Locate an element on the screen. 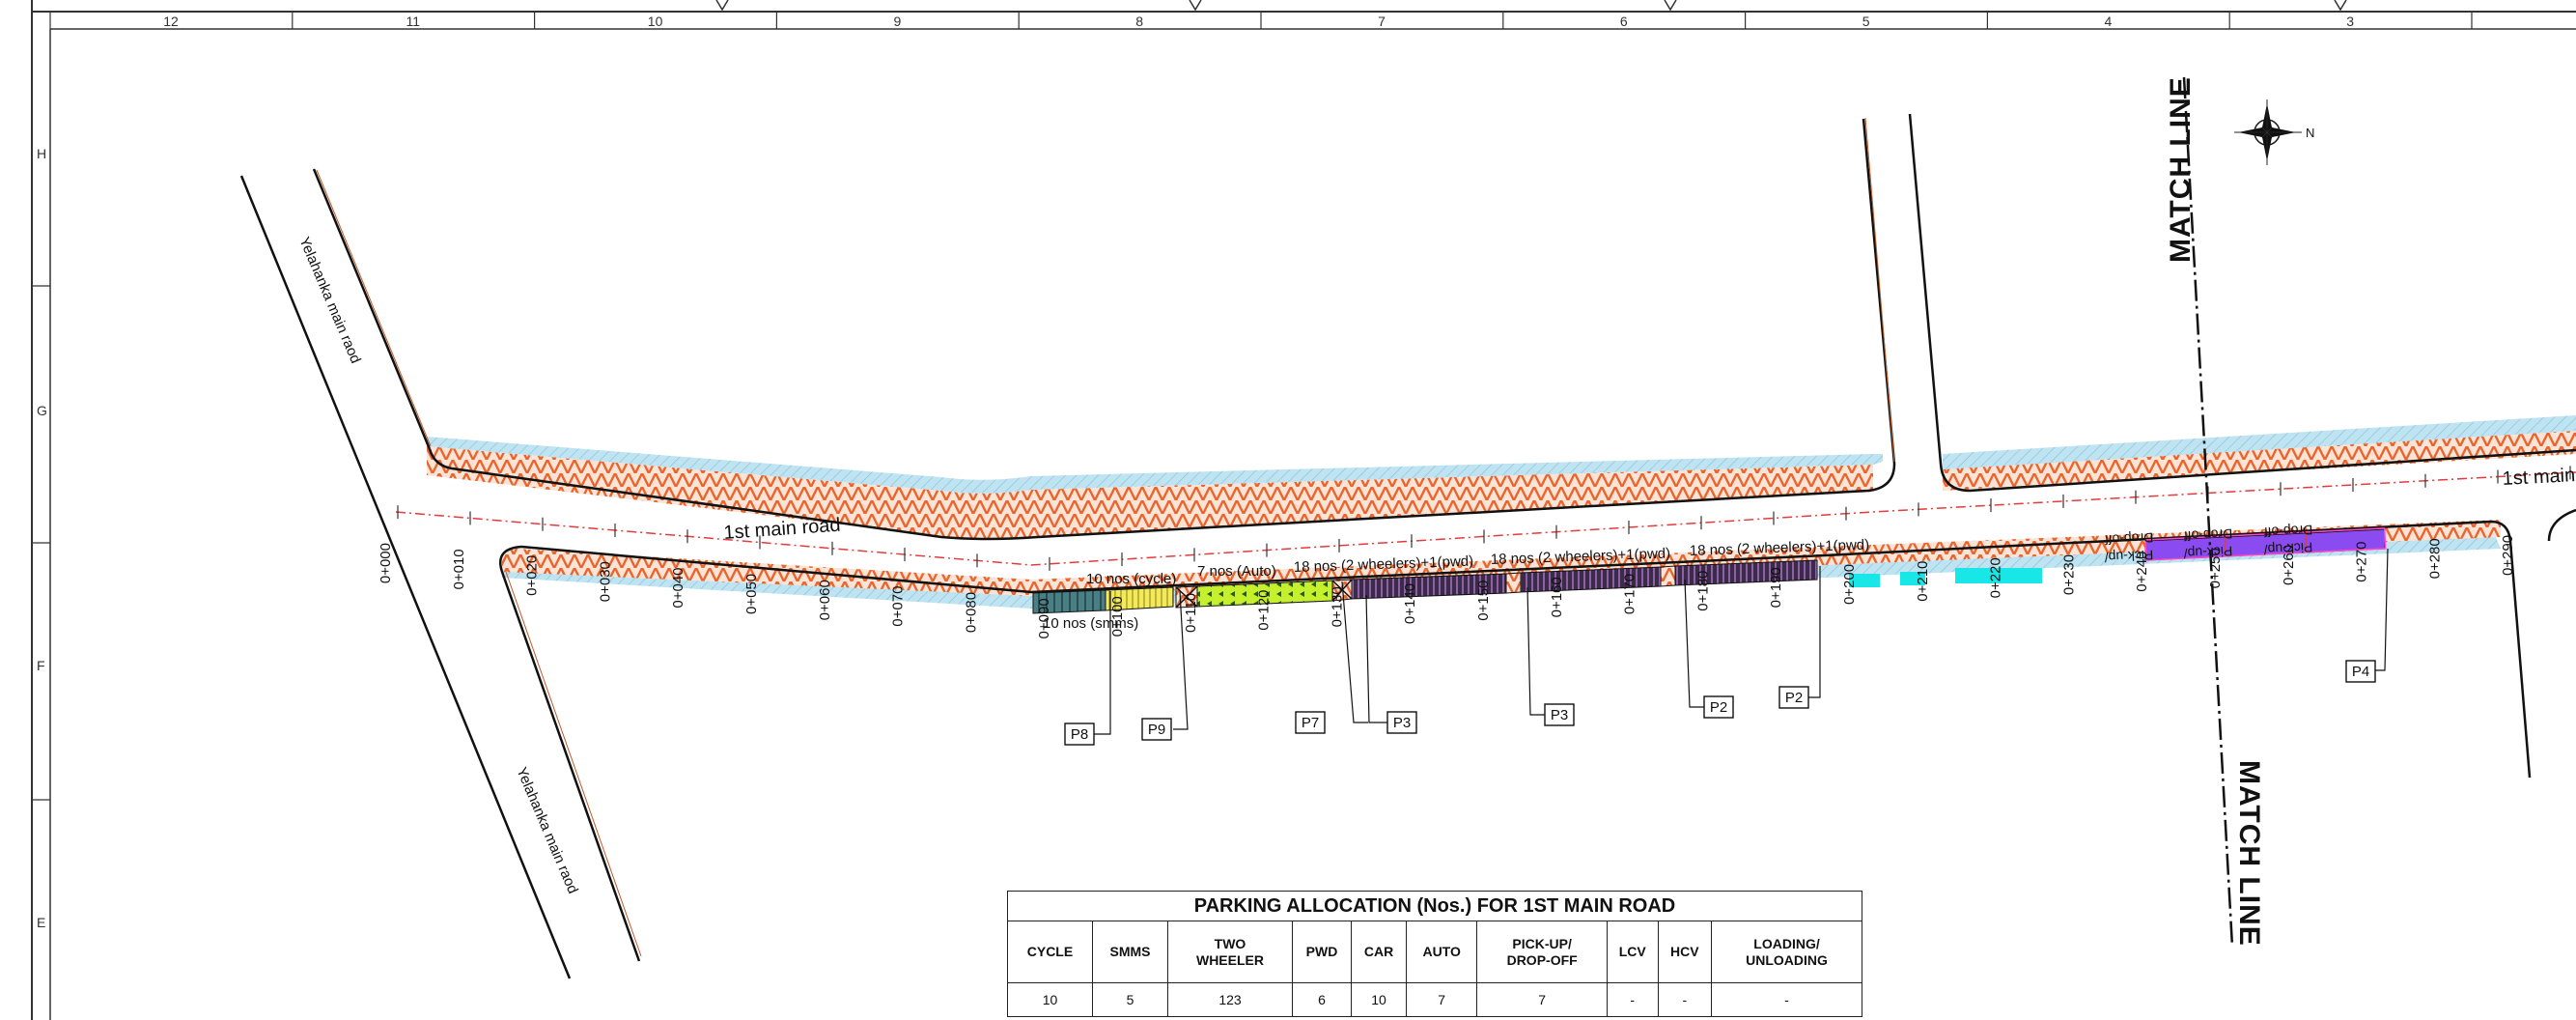  header-line-1: CYCLE is located at coordinates (1050, 952).